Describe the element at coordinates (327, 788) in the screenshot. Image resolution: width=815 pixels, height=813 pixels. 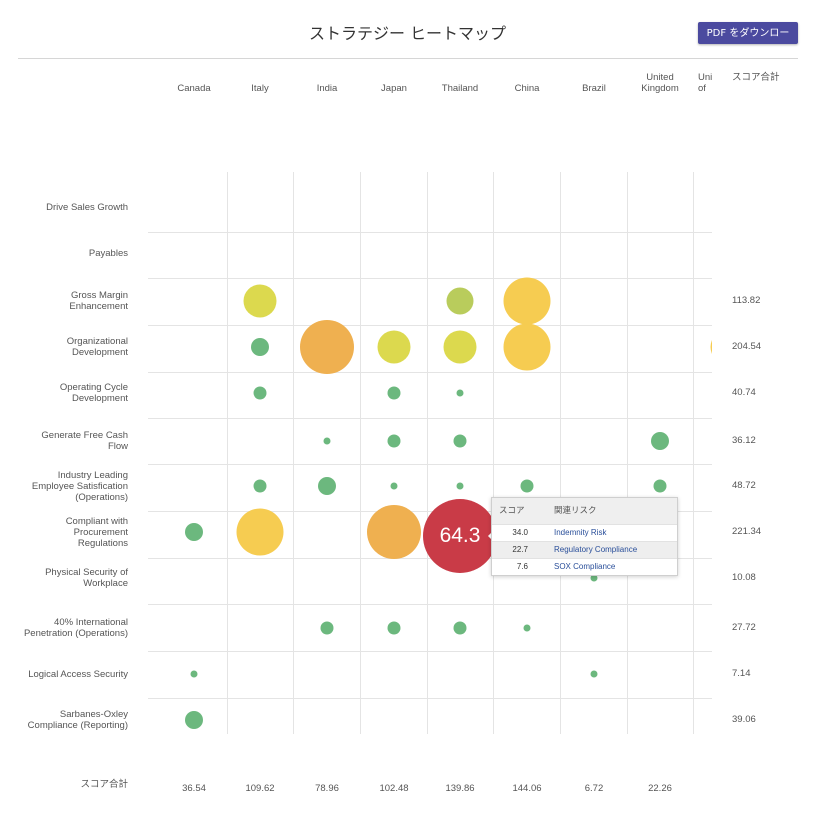
I see `column-total: 78.96` at that location.